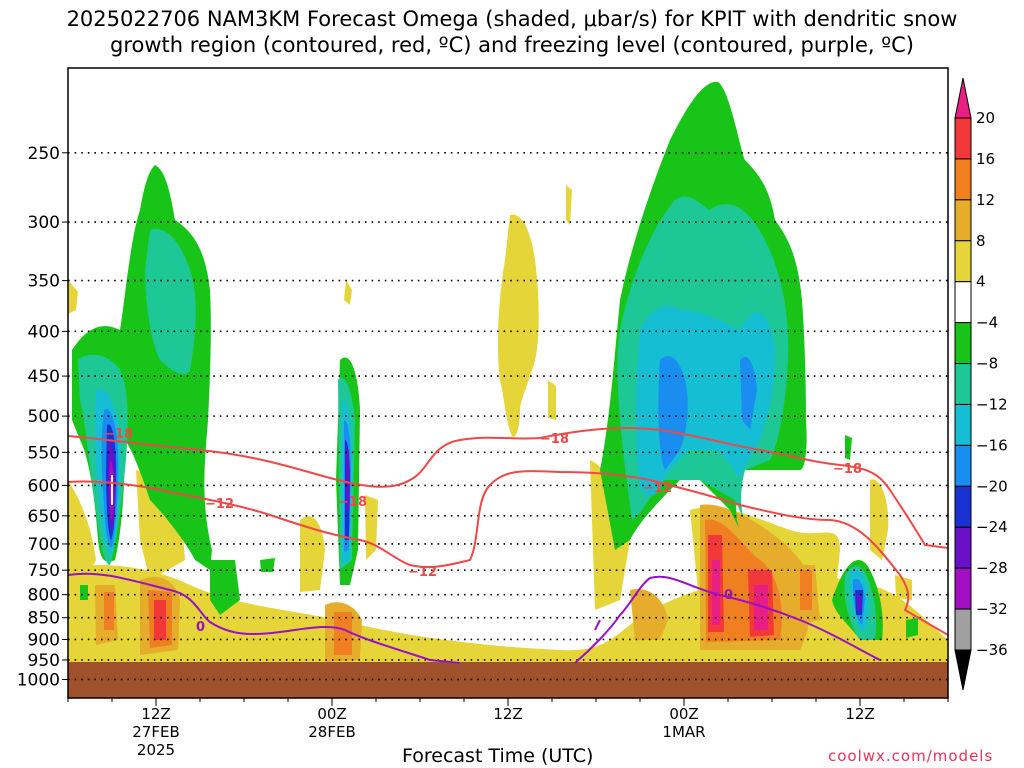  What do you see at coordinates (156, 750) in the screenshot?
I see `x-tick-sublabel2: 2025` at bounding box center [156, 750].